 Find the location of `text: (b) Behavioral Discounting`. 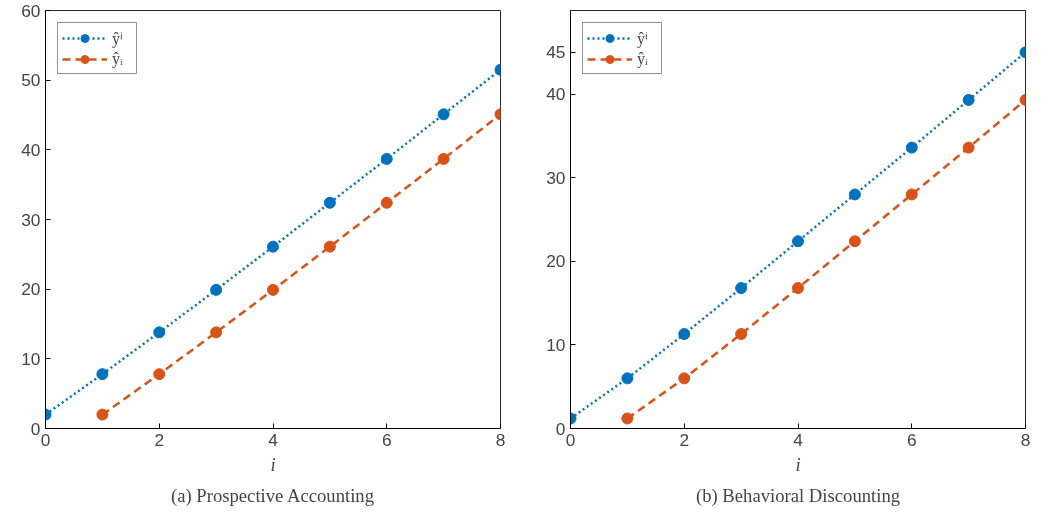

text: (b) Behavioral Discounting is located at coordinates (798, 495).